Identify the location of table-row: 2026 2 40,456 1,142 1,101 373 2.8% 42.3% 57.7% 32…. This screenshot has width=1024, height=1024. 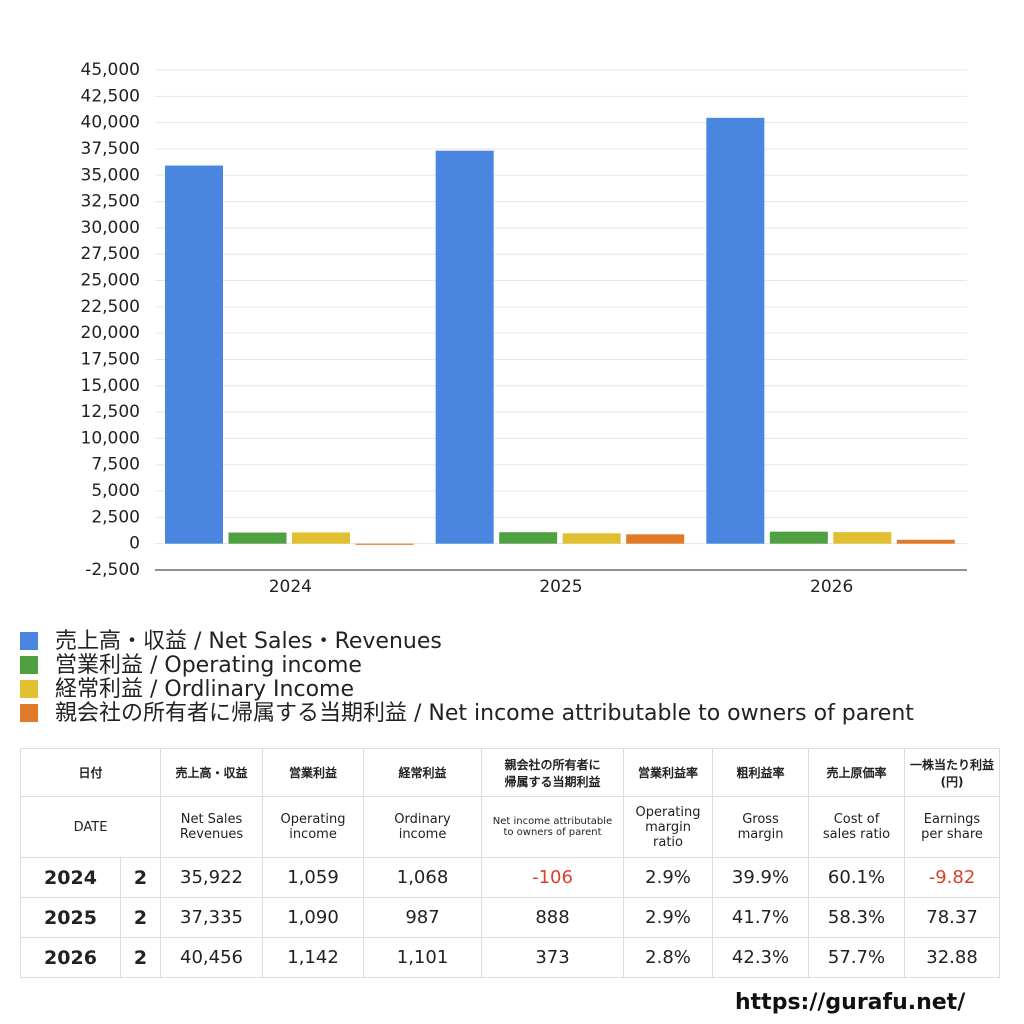
(510, 957).